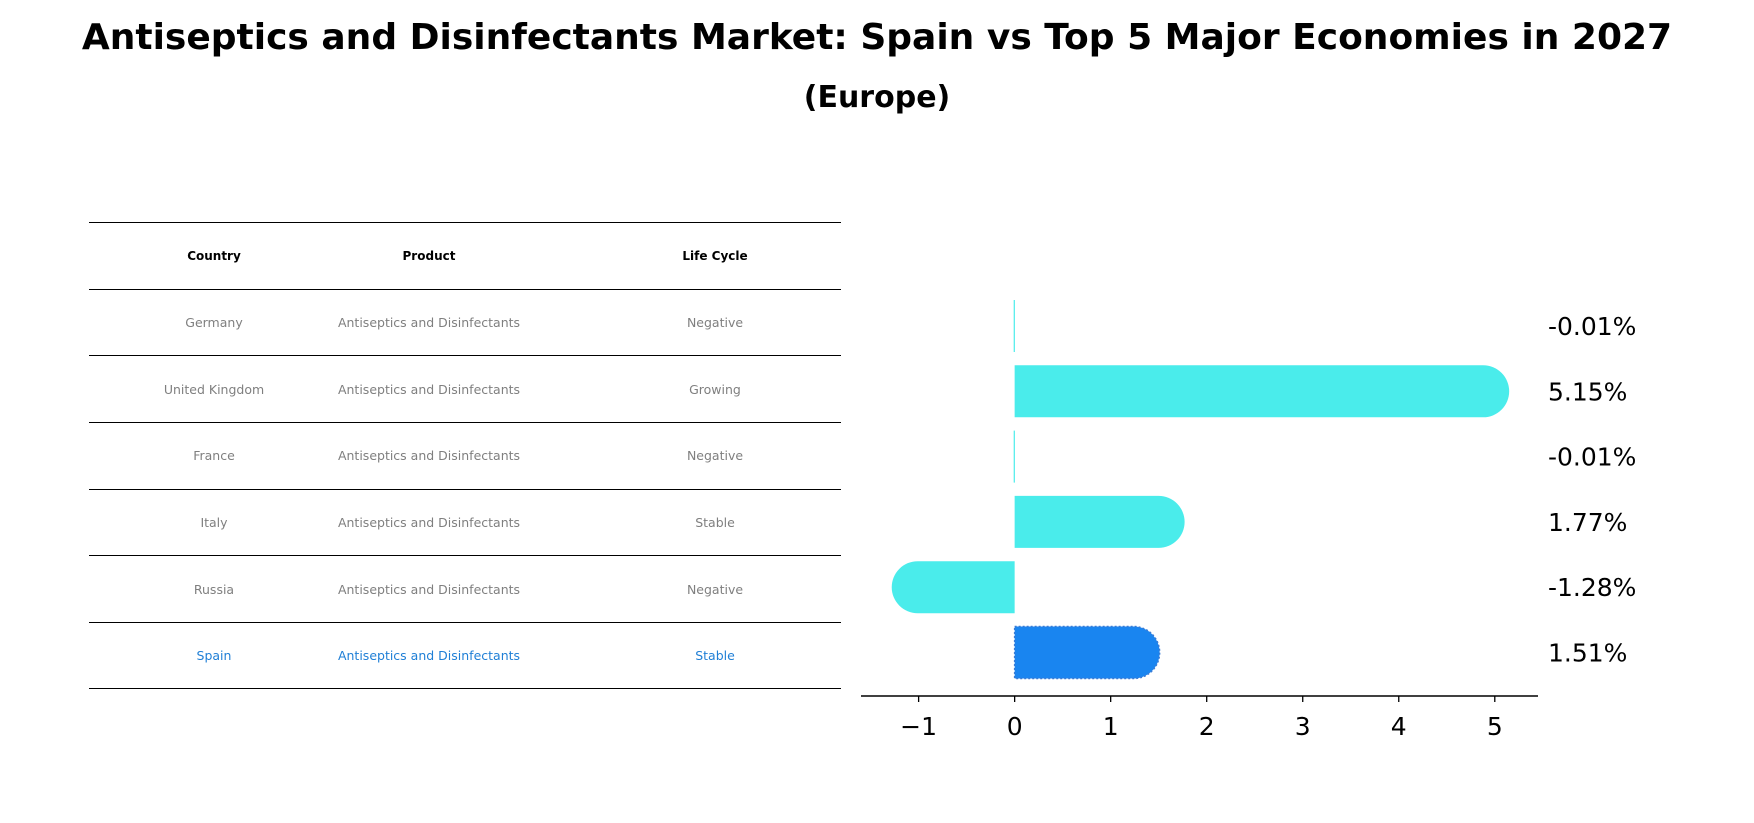  I want to click on value-label: 1.77%, so click(1587, 522).